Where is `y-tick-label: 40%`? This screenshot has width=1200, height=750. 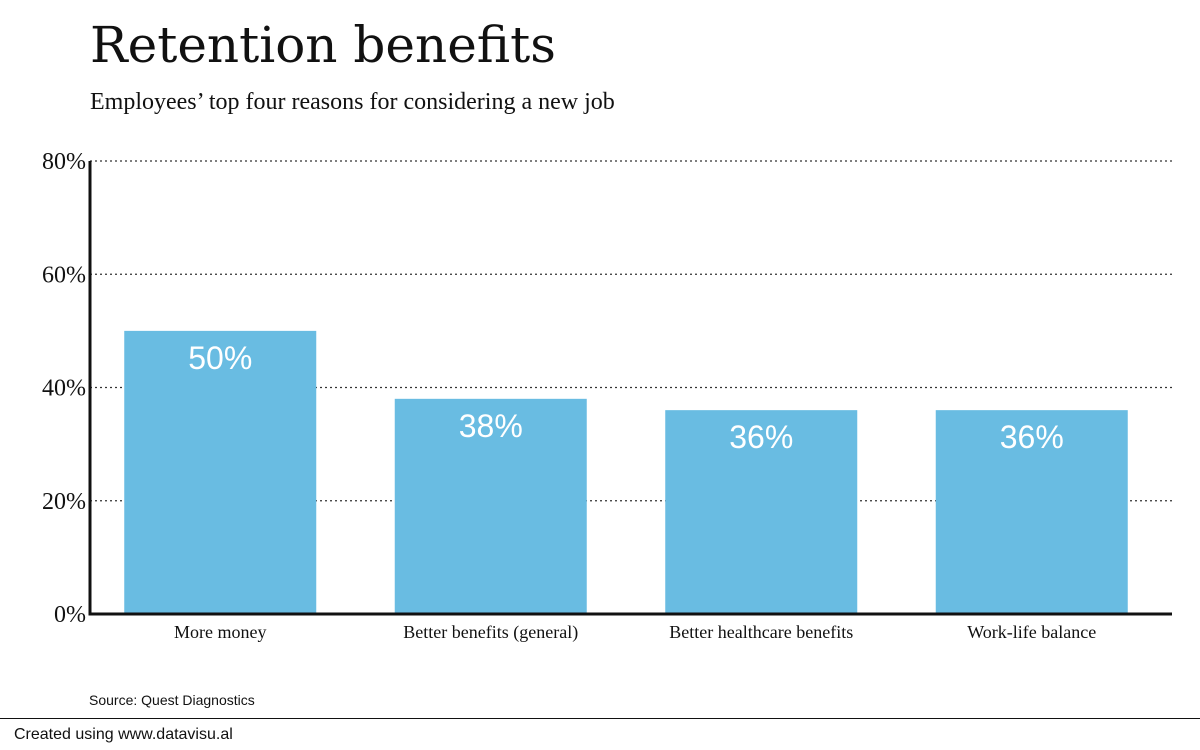
y-tick-label: 40% is located at coordinates (64, 389).